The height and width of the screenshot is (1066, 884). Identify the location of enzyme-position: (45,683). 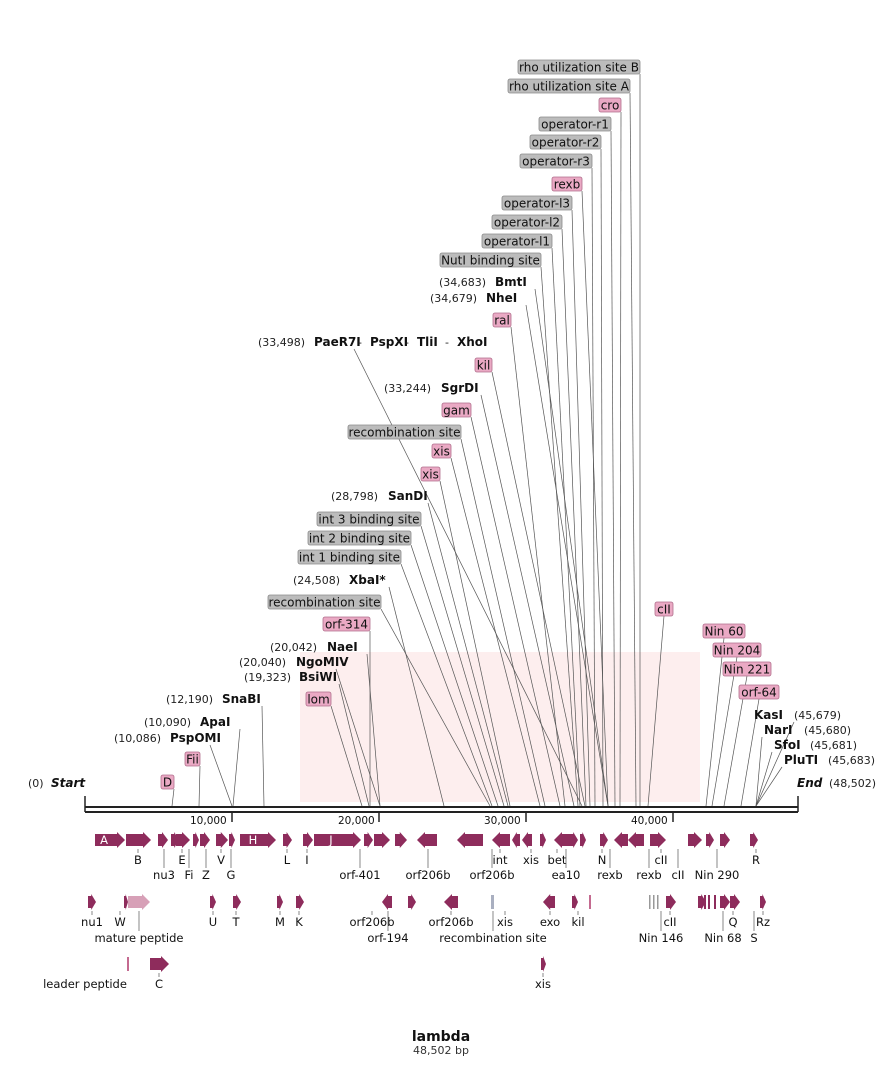
(851, 760).